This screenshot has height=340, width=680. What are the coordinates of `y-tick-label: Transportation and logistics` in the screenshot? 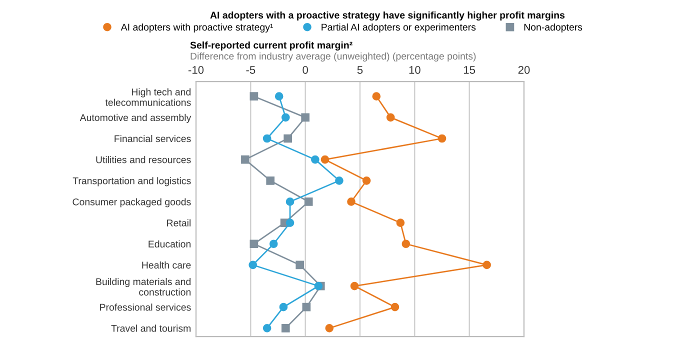 It's located at (131, 181).